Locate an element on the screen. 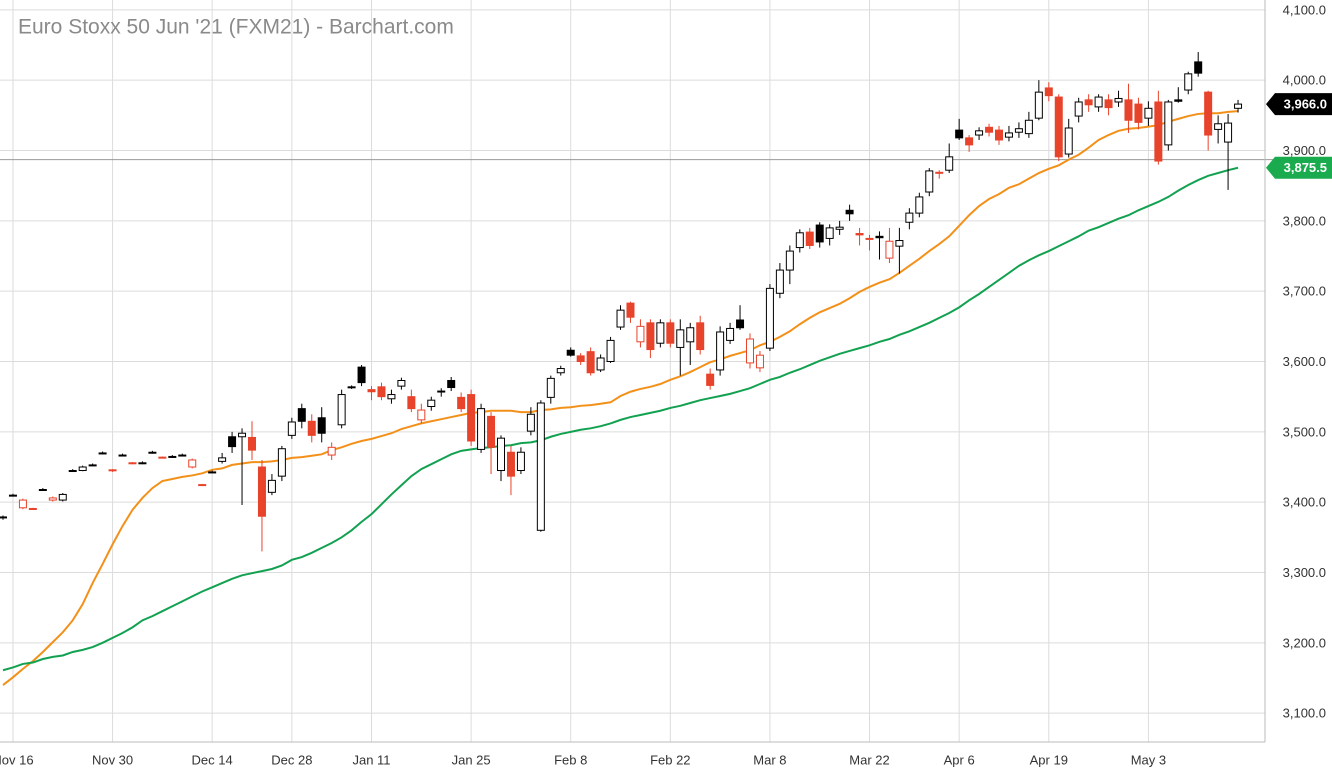  x-tick-label: Jan 25 is located at coordinates (471, 760).